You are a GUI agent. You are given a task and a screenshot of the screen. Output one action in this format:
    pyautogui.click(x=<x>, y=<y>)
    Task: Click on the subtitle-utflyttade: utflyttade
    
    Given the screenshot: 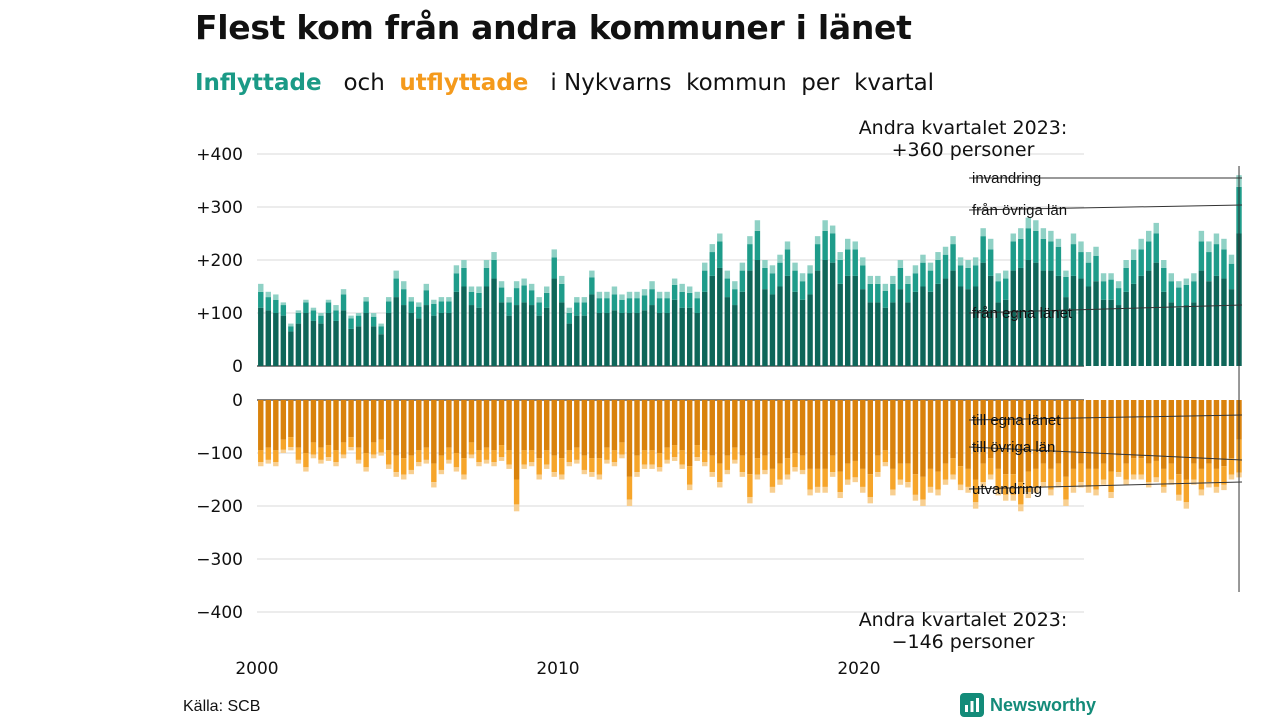 What is the action you would take?
    pyautogui.click(x=464, y=83)
    